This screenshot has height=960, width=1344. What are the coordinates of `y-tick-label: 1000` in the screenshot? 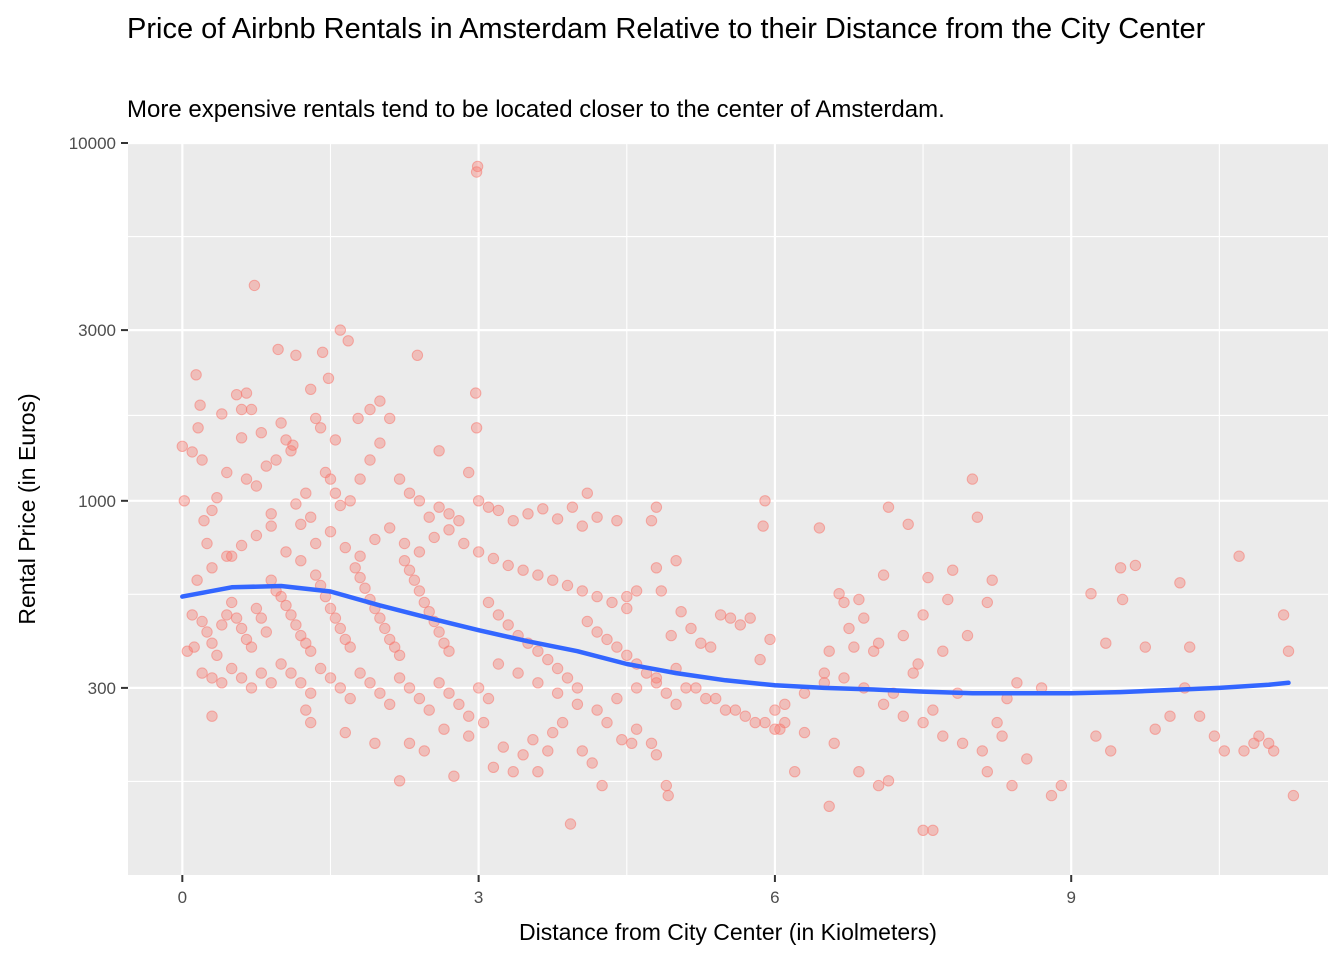 It's located at (97, 501).